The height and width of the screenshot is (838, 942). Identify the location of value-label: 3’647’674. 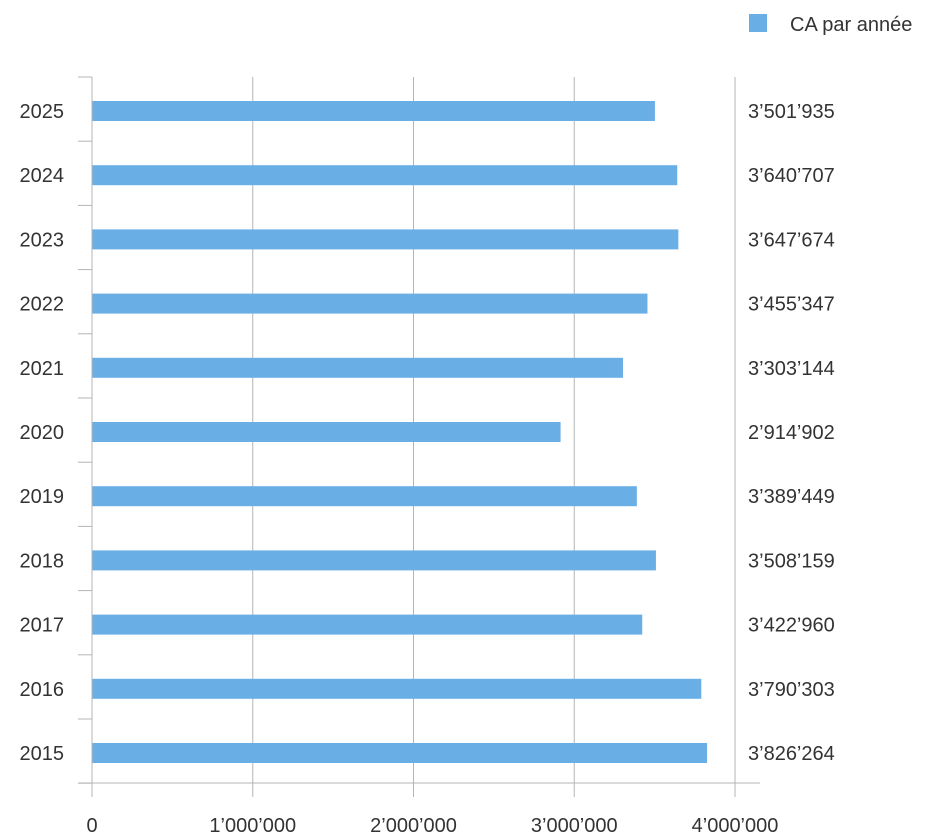
(791, 240).